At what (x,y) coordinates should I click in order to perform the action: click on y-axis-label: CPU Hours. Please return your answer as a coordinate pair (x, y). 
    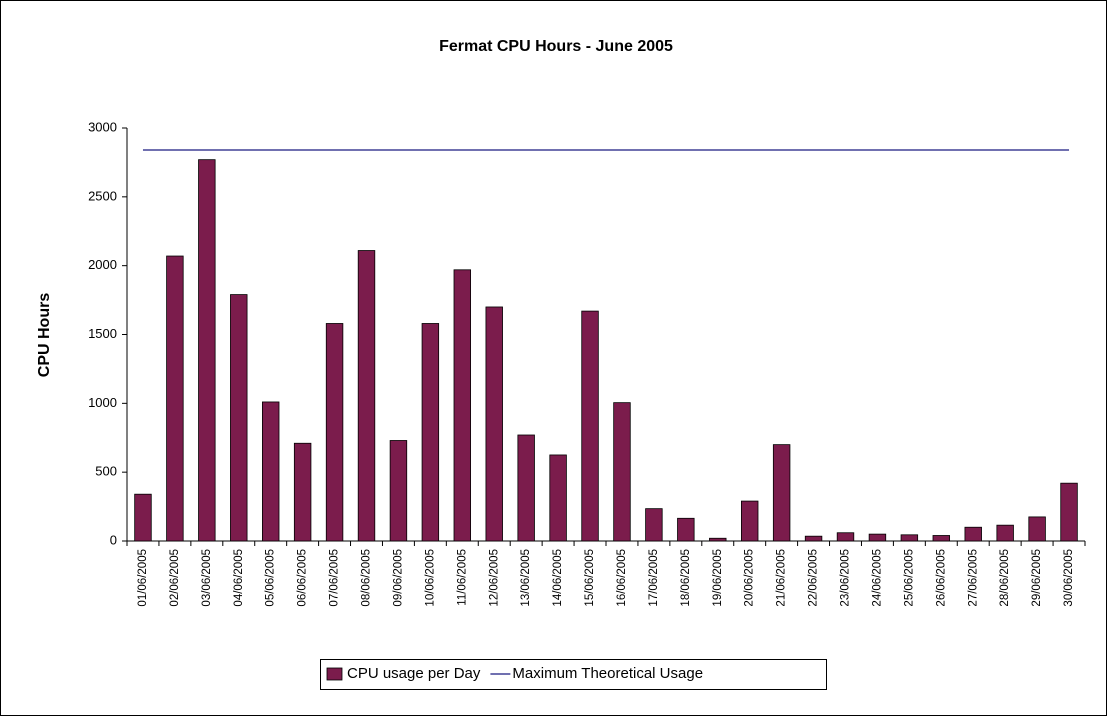
    Looking at the image, I should click on (44, 335).